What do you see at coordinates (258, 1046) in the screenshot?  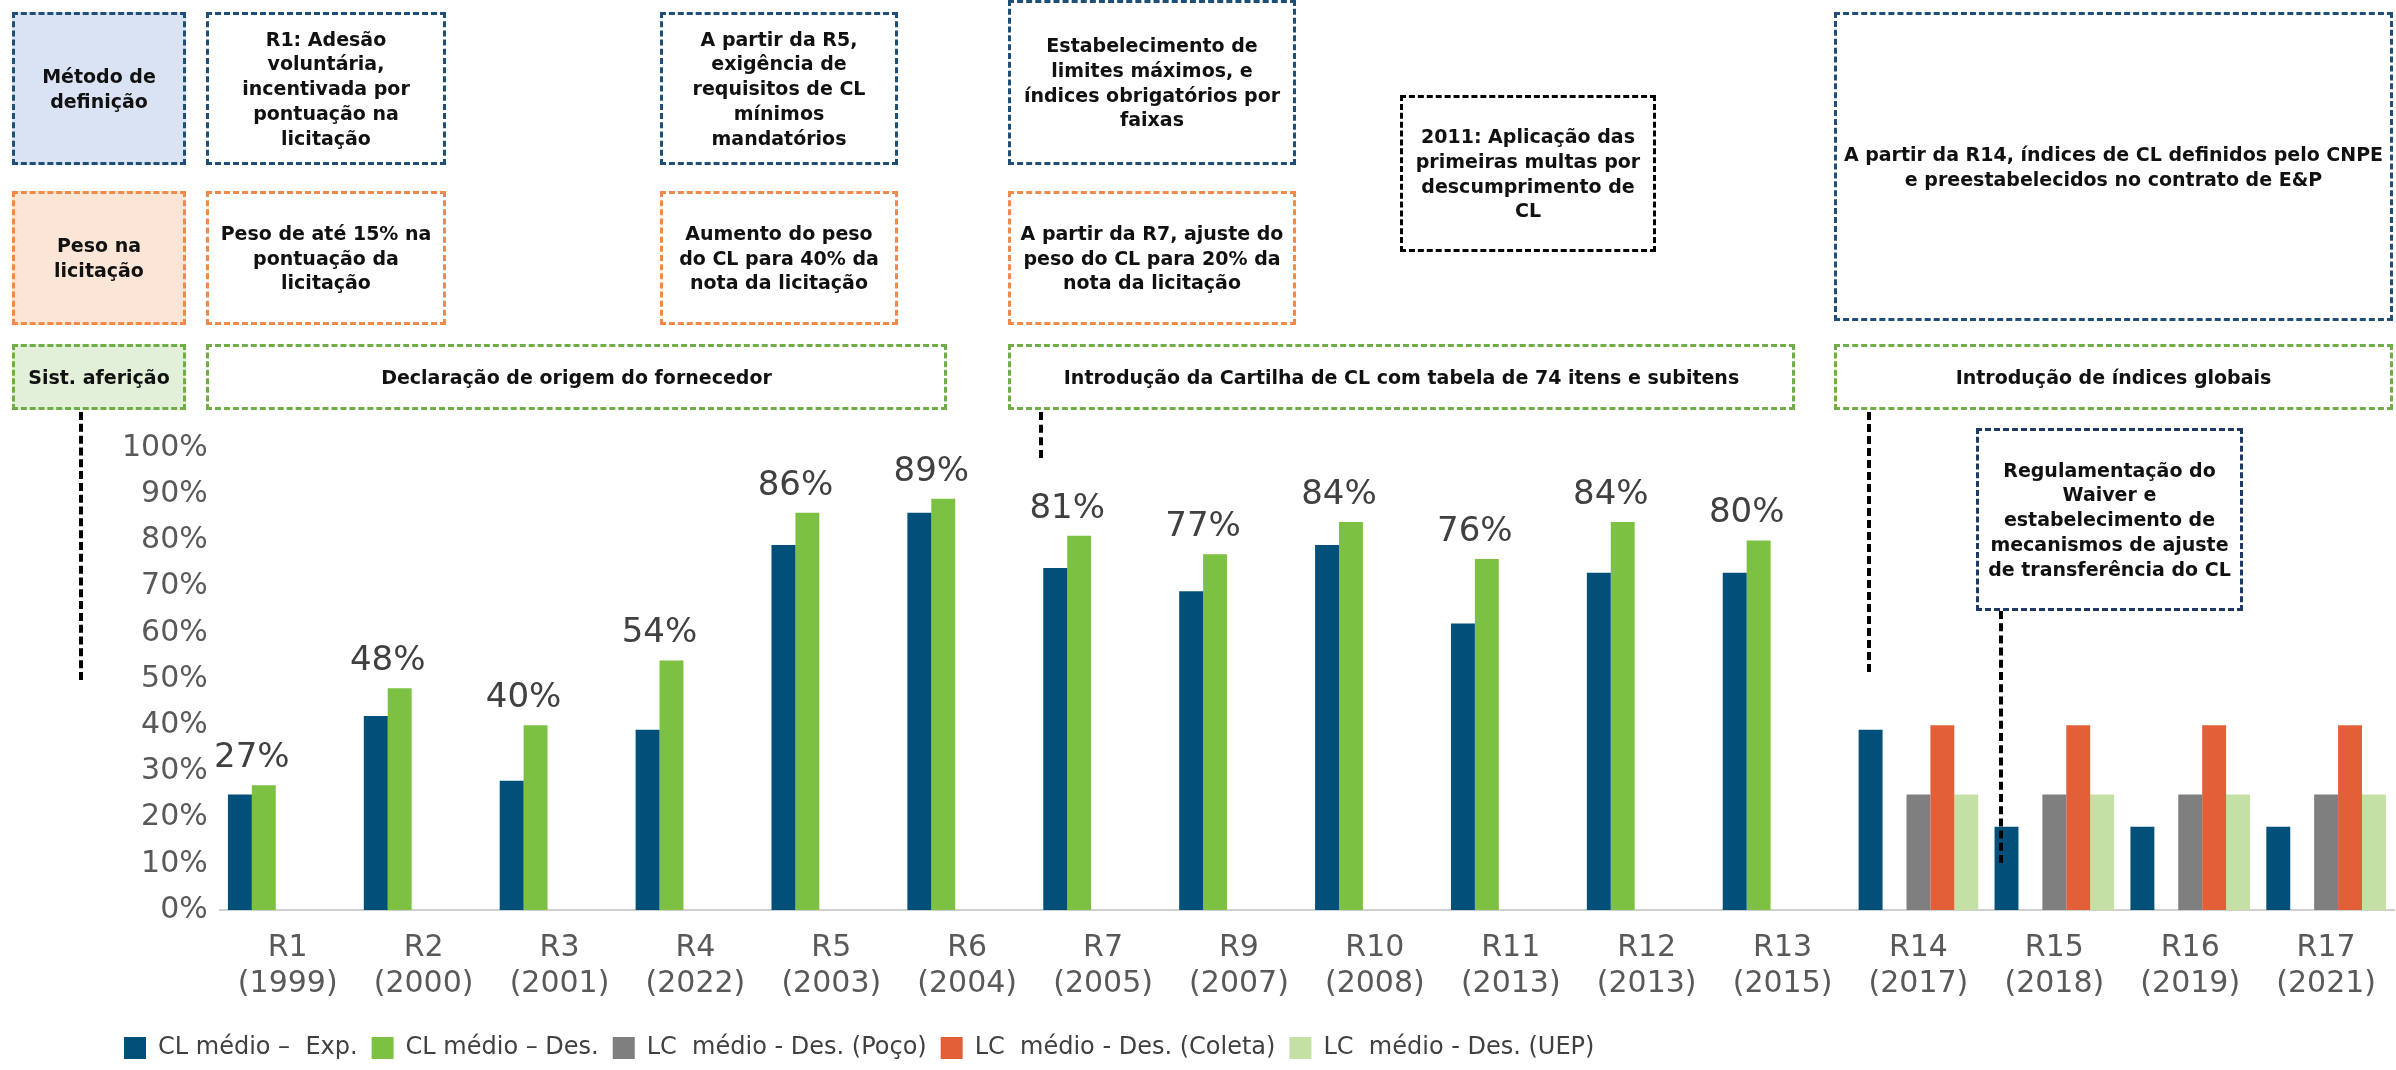 I see `legend-label: CL médio – Exp.` at bounding box center [258, 1046].